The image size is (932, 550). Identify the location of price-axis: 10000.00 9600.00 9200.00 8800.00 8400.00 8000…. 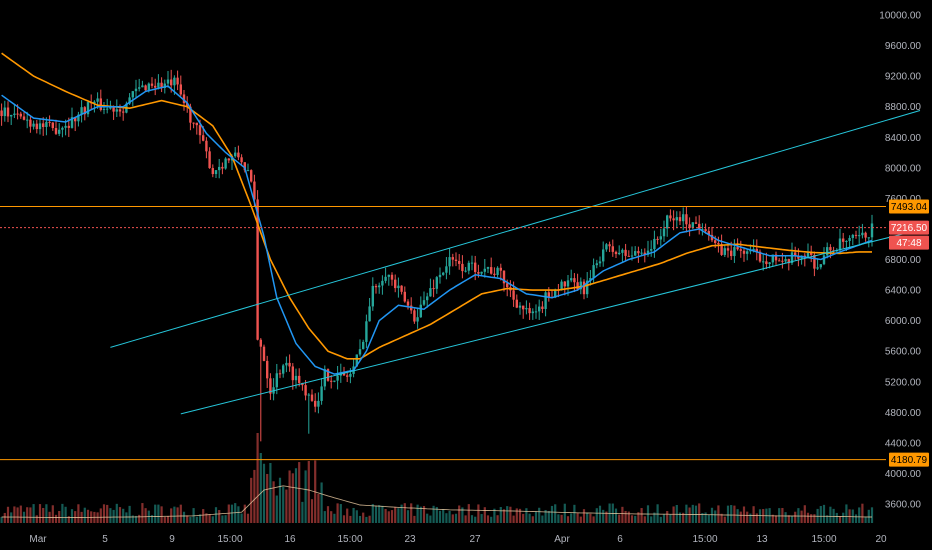
(900, 261).